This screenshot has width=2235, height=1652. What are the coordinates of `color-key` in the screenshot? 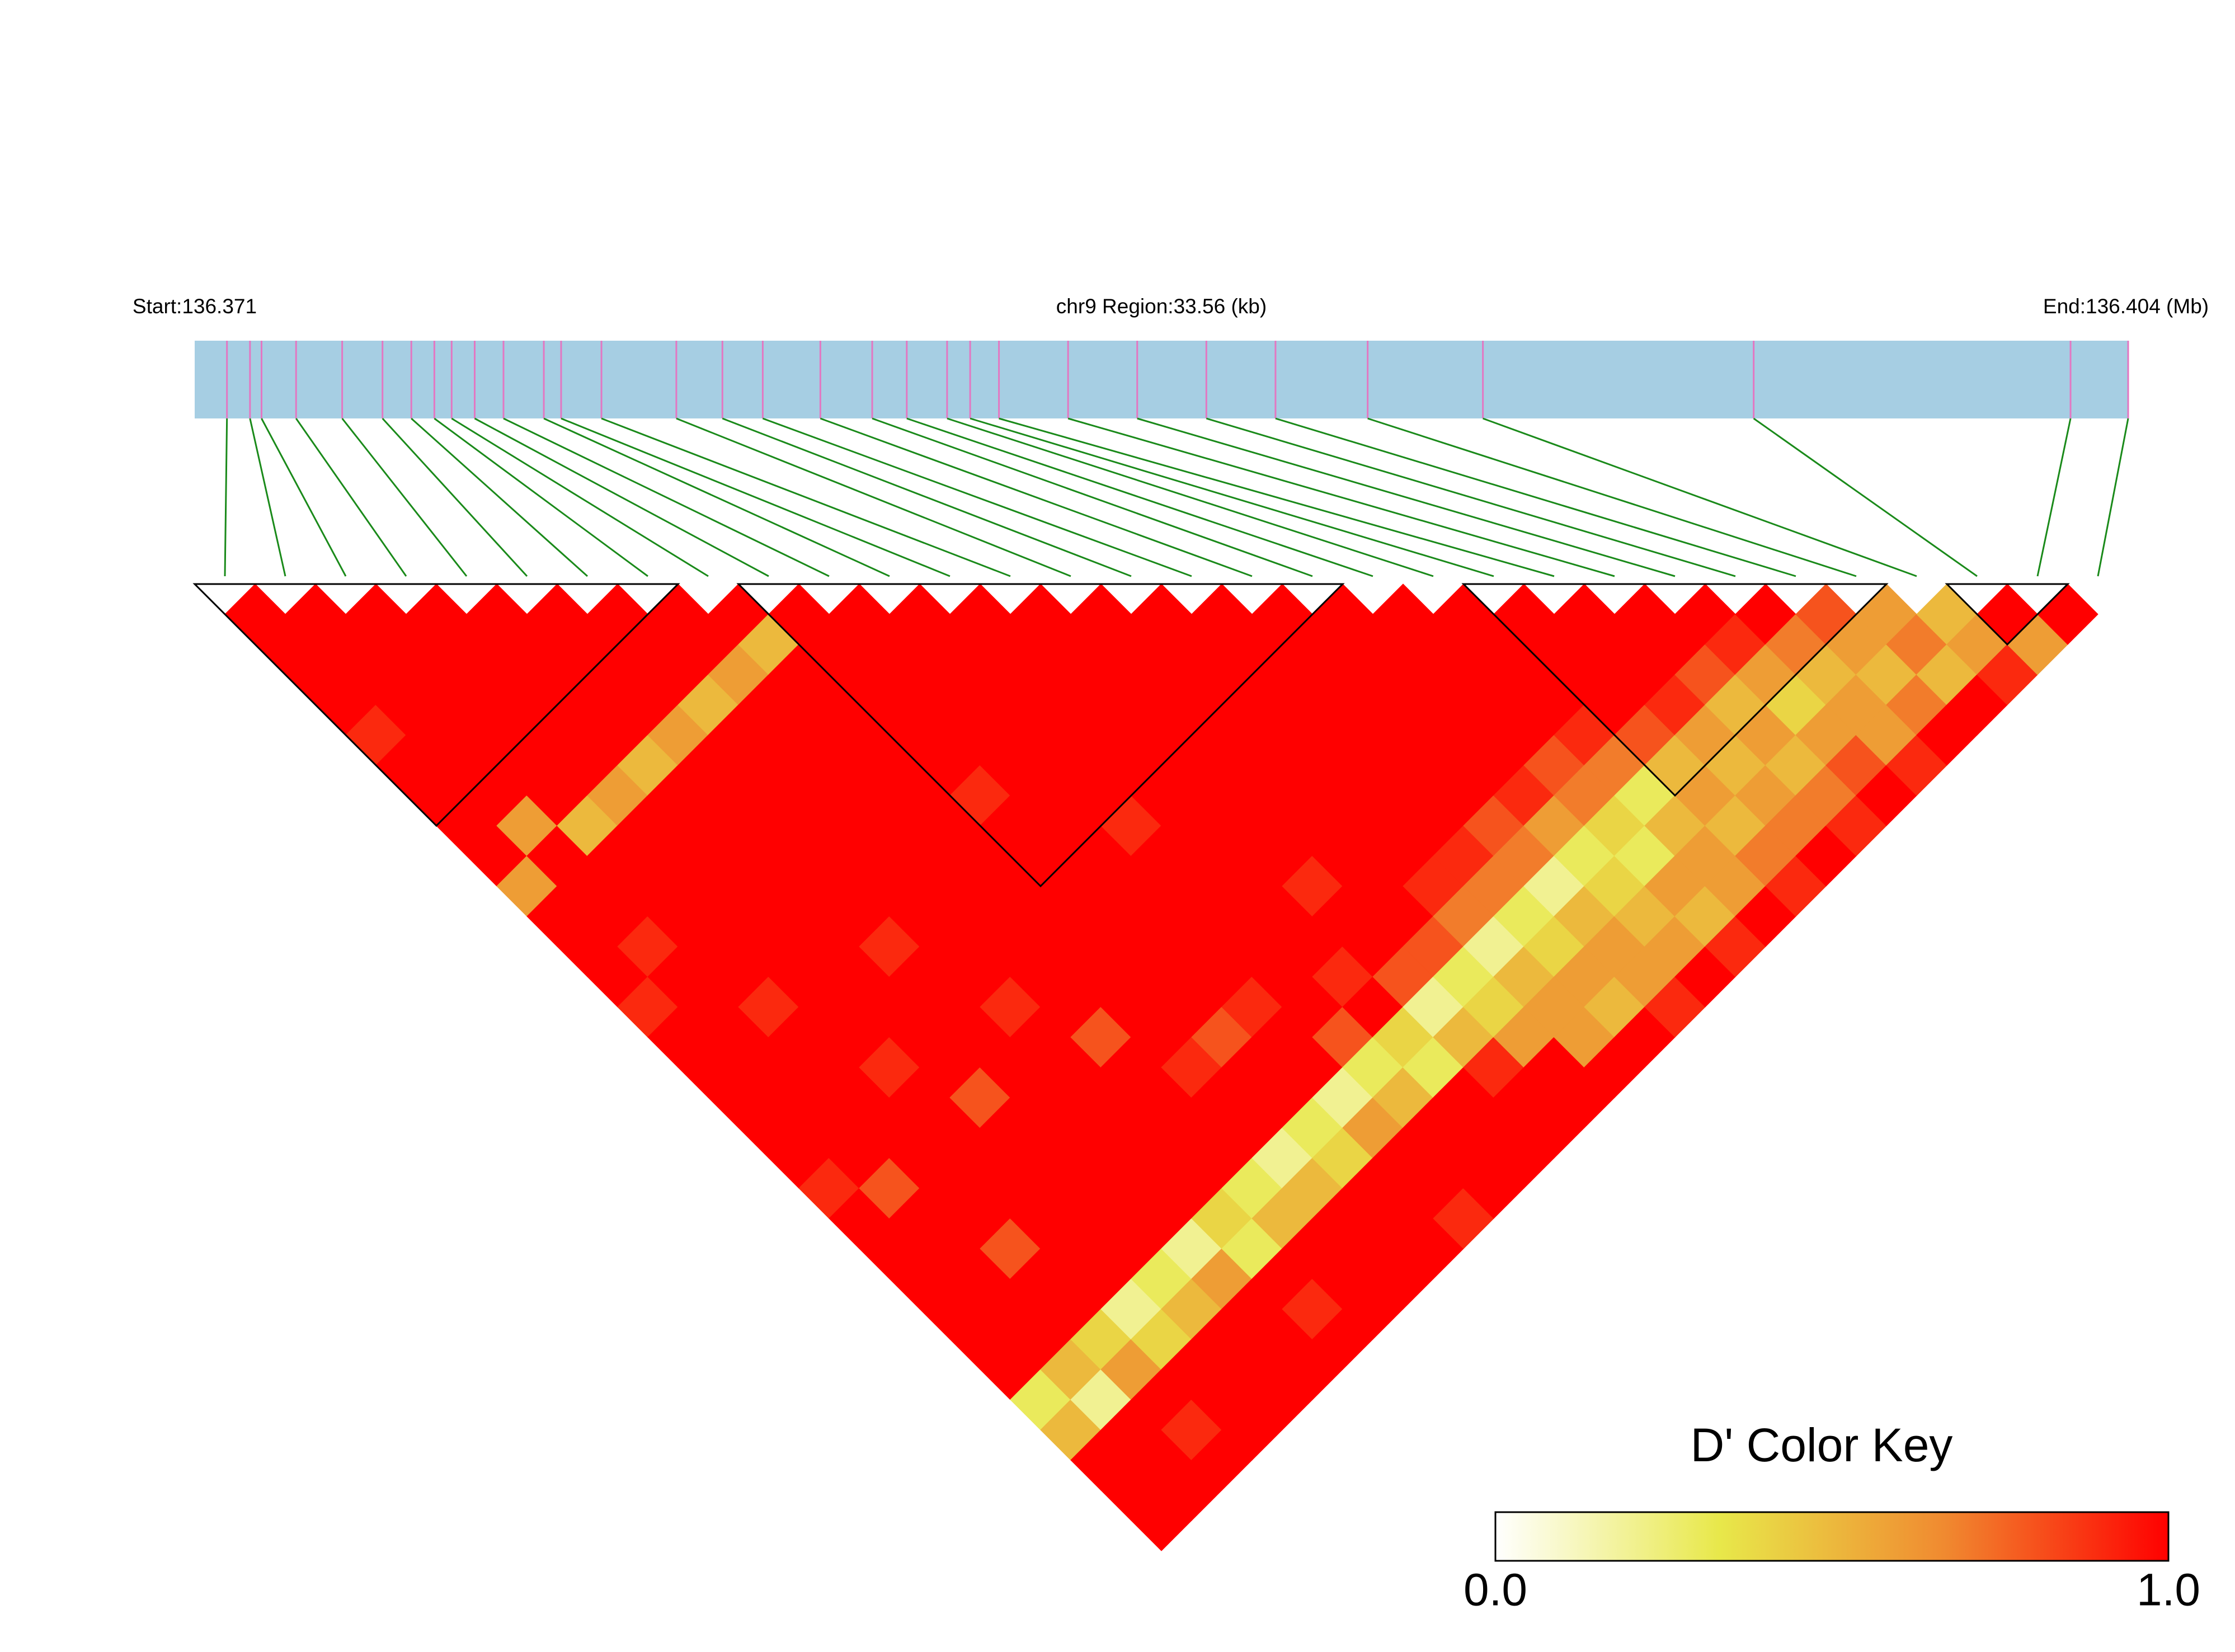 It's located at (1832, 1536).